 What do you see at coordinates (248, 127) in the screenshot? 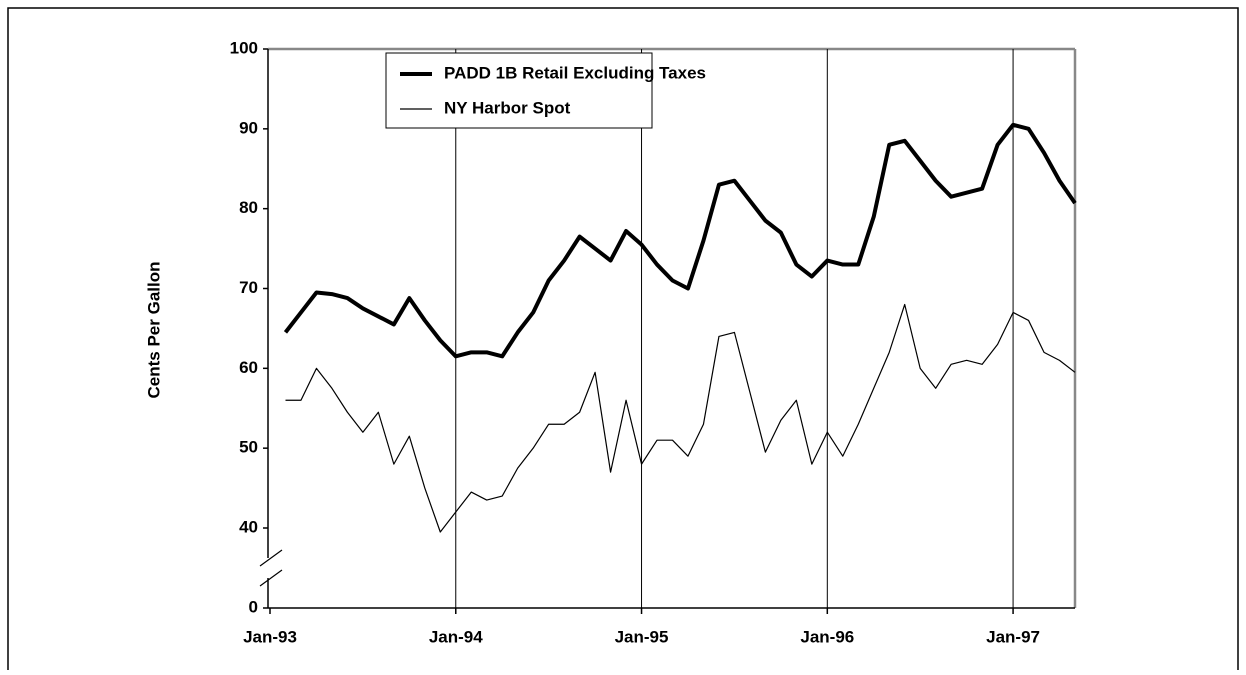
I see `y-tick-label: 90` at bounding box center [248, 127].